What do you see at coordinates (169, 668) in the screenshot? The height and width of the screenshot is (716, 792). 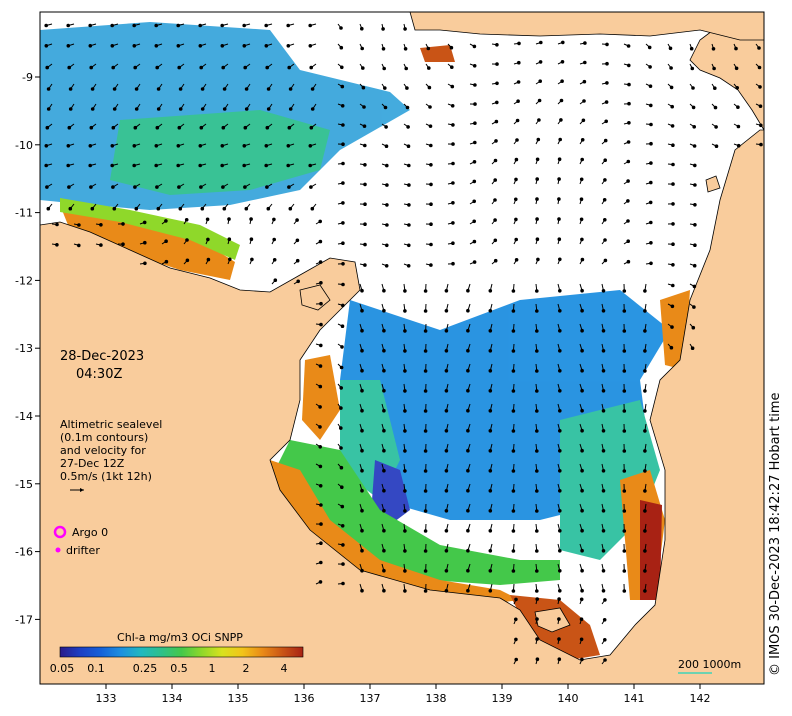 I see `colorbar-ticks: 0.05 0.1 0.25 0.5 1 2 4` at bounding box center [169, 668].